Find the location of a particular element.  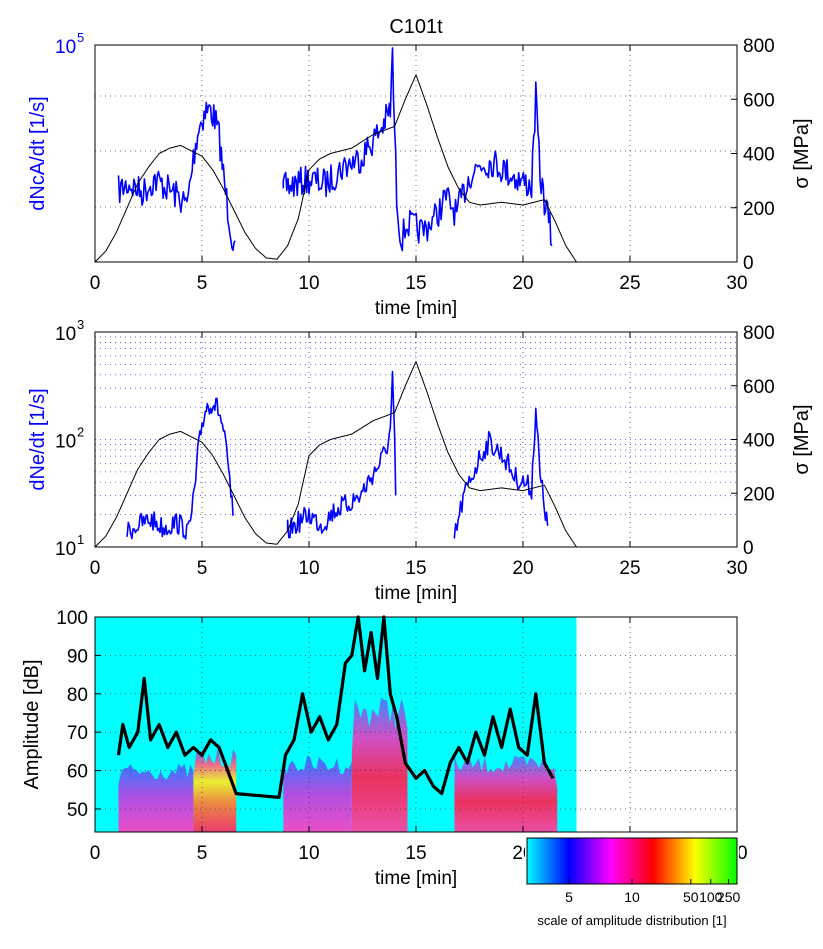

colorbar-tick-label: 10 is located at coordinates (632, 897).